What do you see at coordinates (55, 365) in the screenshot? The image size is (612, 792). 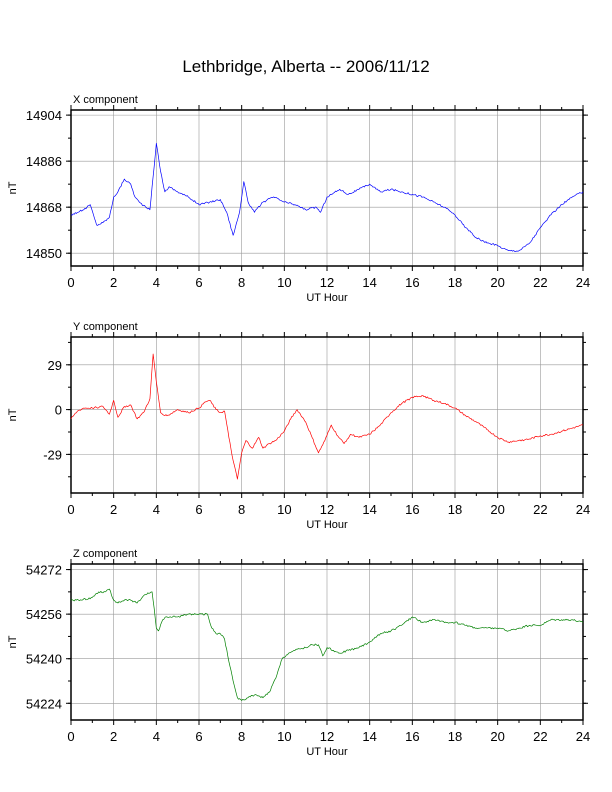 I see `y-tick-label: 29` at bounding box center [55, 365].